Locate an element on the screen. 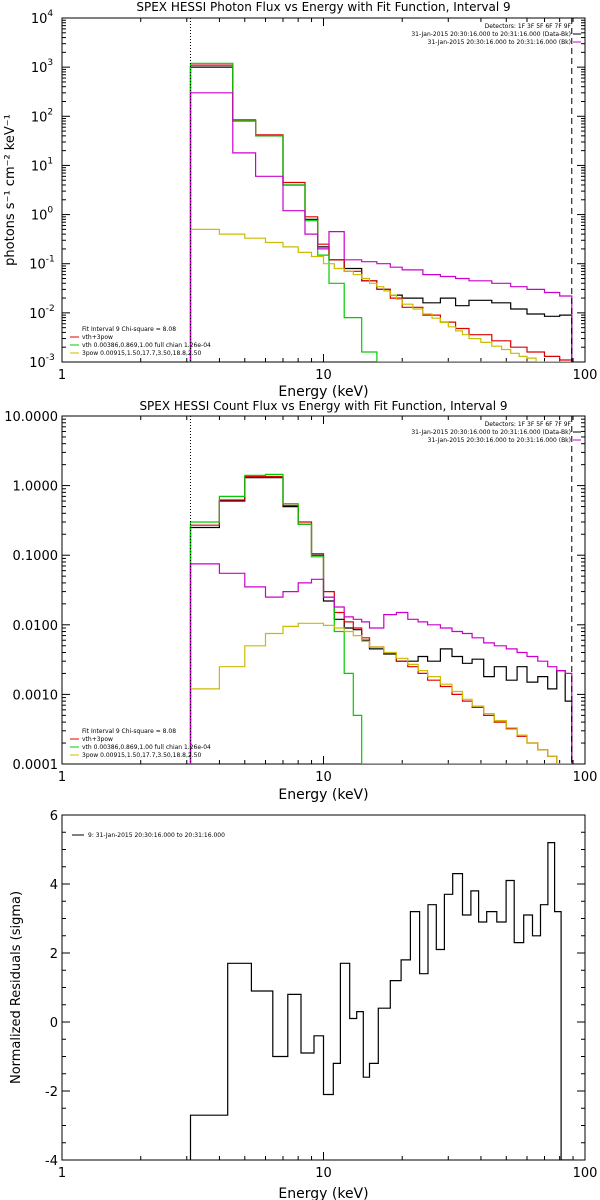 The image size is (600, 1200). y-tick-label: -4 is located at coordinates (51, 1161).